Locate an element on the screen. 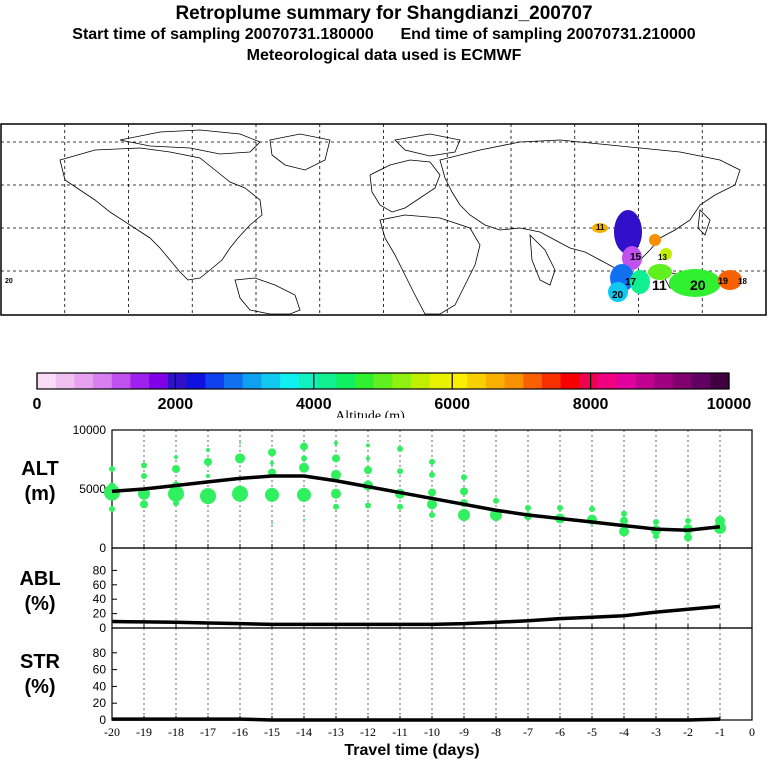 Image resolution: width=768 pixels, height=768 pixels. colorbar-tick-label: 6000 is located at coordinates (452, 404).